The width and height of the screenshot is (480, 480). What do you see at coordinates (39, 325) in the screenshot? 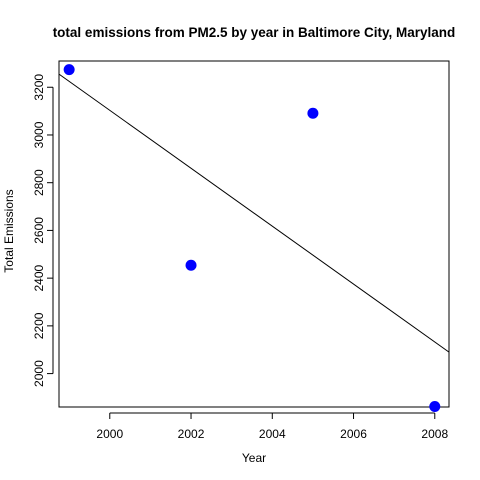
I see `y-tick-label: 2200` at bounding box center [39, 325].